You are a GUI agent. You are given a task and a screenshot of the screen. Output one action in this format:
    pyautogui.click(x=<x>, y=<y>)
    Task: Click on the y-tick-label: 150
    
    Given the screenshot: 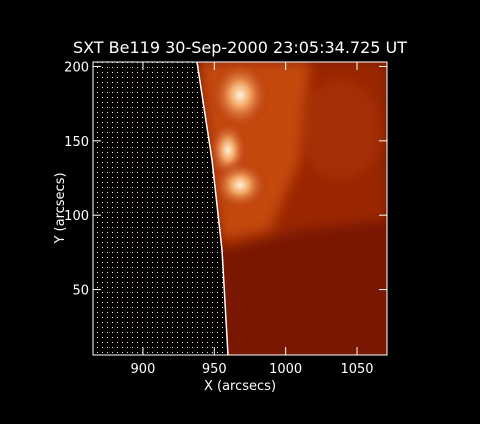 What is the action you would take?
    pyautogui.click(x=76, y=142)
    